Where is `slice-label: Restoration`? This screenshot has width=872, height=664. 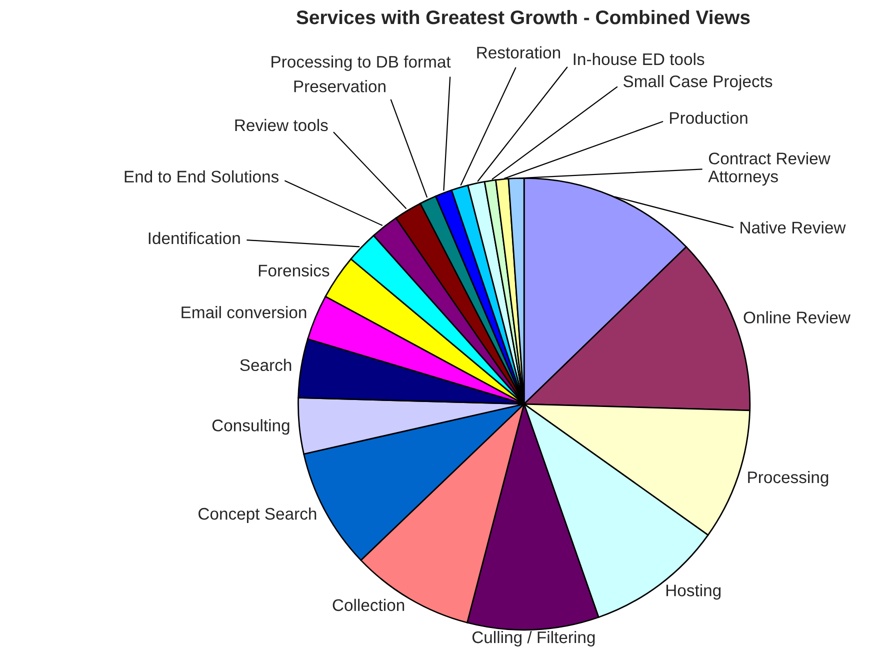 slice-label: Restoration is located at coordinates (518, 52).